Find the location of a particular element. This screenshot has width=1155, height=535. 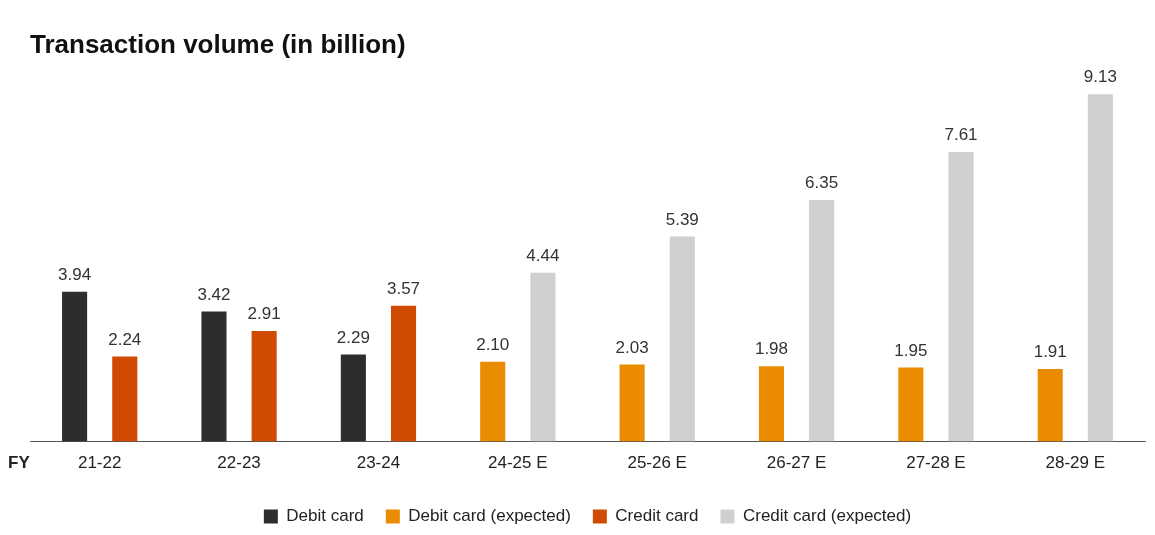

x-tick-label: 24-25 E is located at coordinates (518, 463).